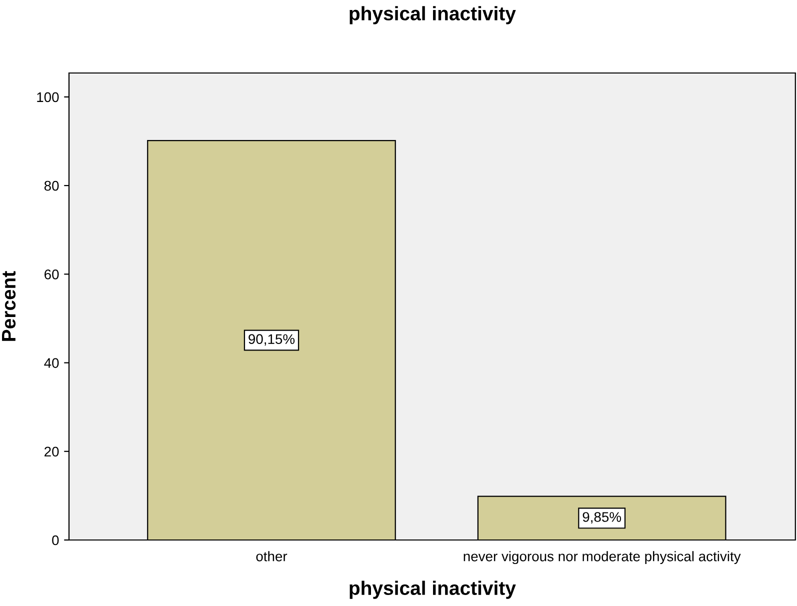 The height and width of the screenshot is (606, 797). Describe the element at coordinates (602, 518) in the screenshot. I see `data-label: 9,85%` at that location.